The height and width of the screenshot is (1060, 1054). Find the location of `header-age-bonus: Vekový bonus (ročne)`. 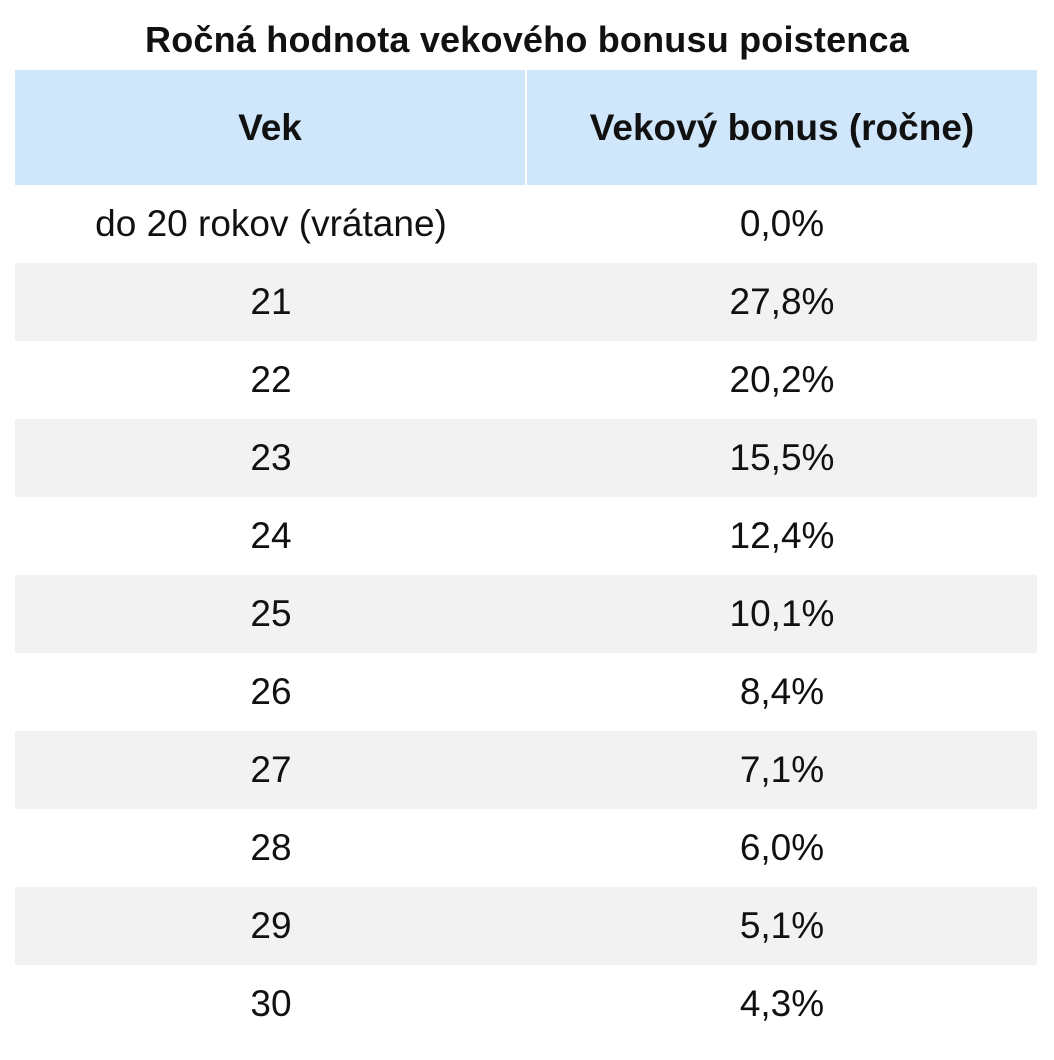

header-age-bonus: Vekový bonus (ročne) is located at coordinates (782, 127).